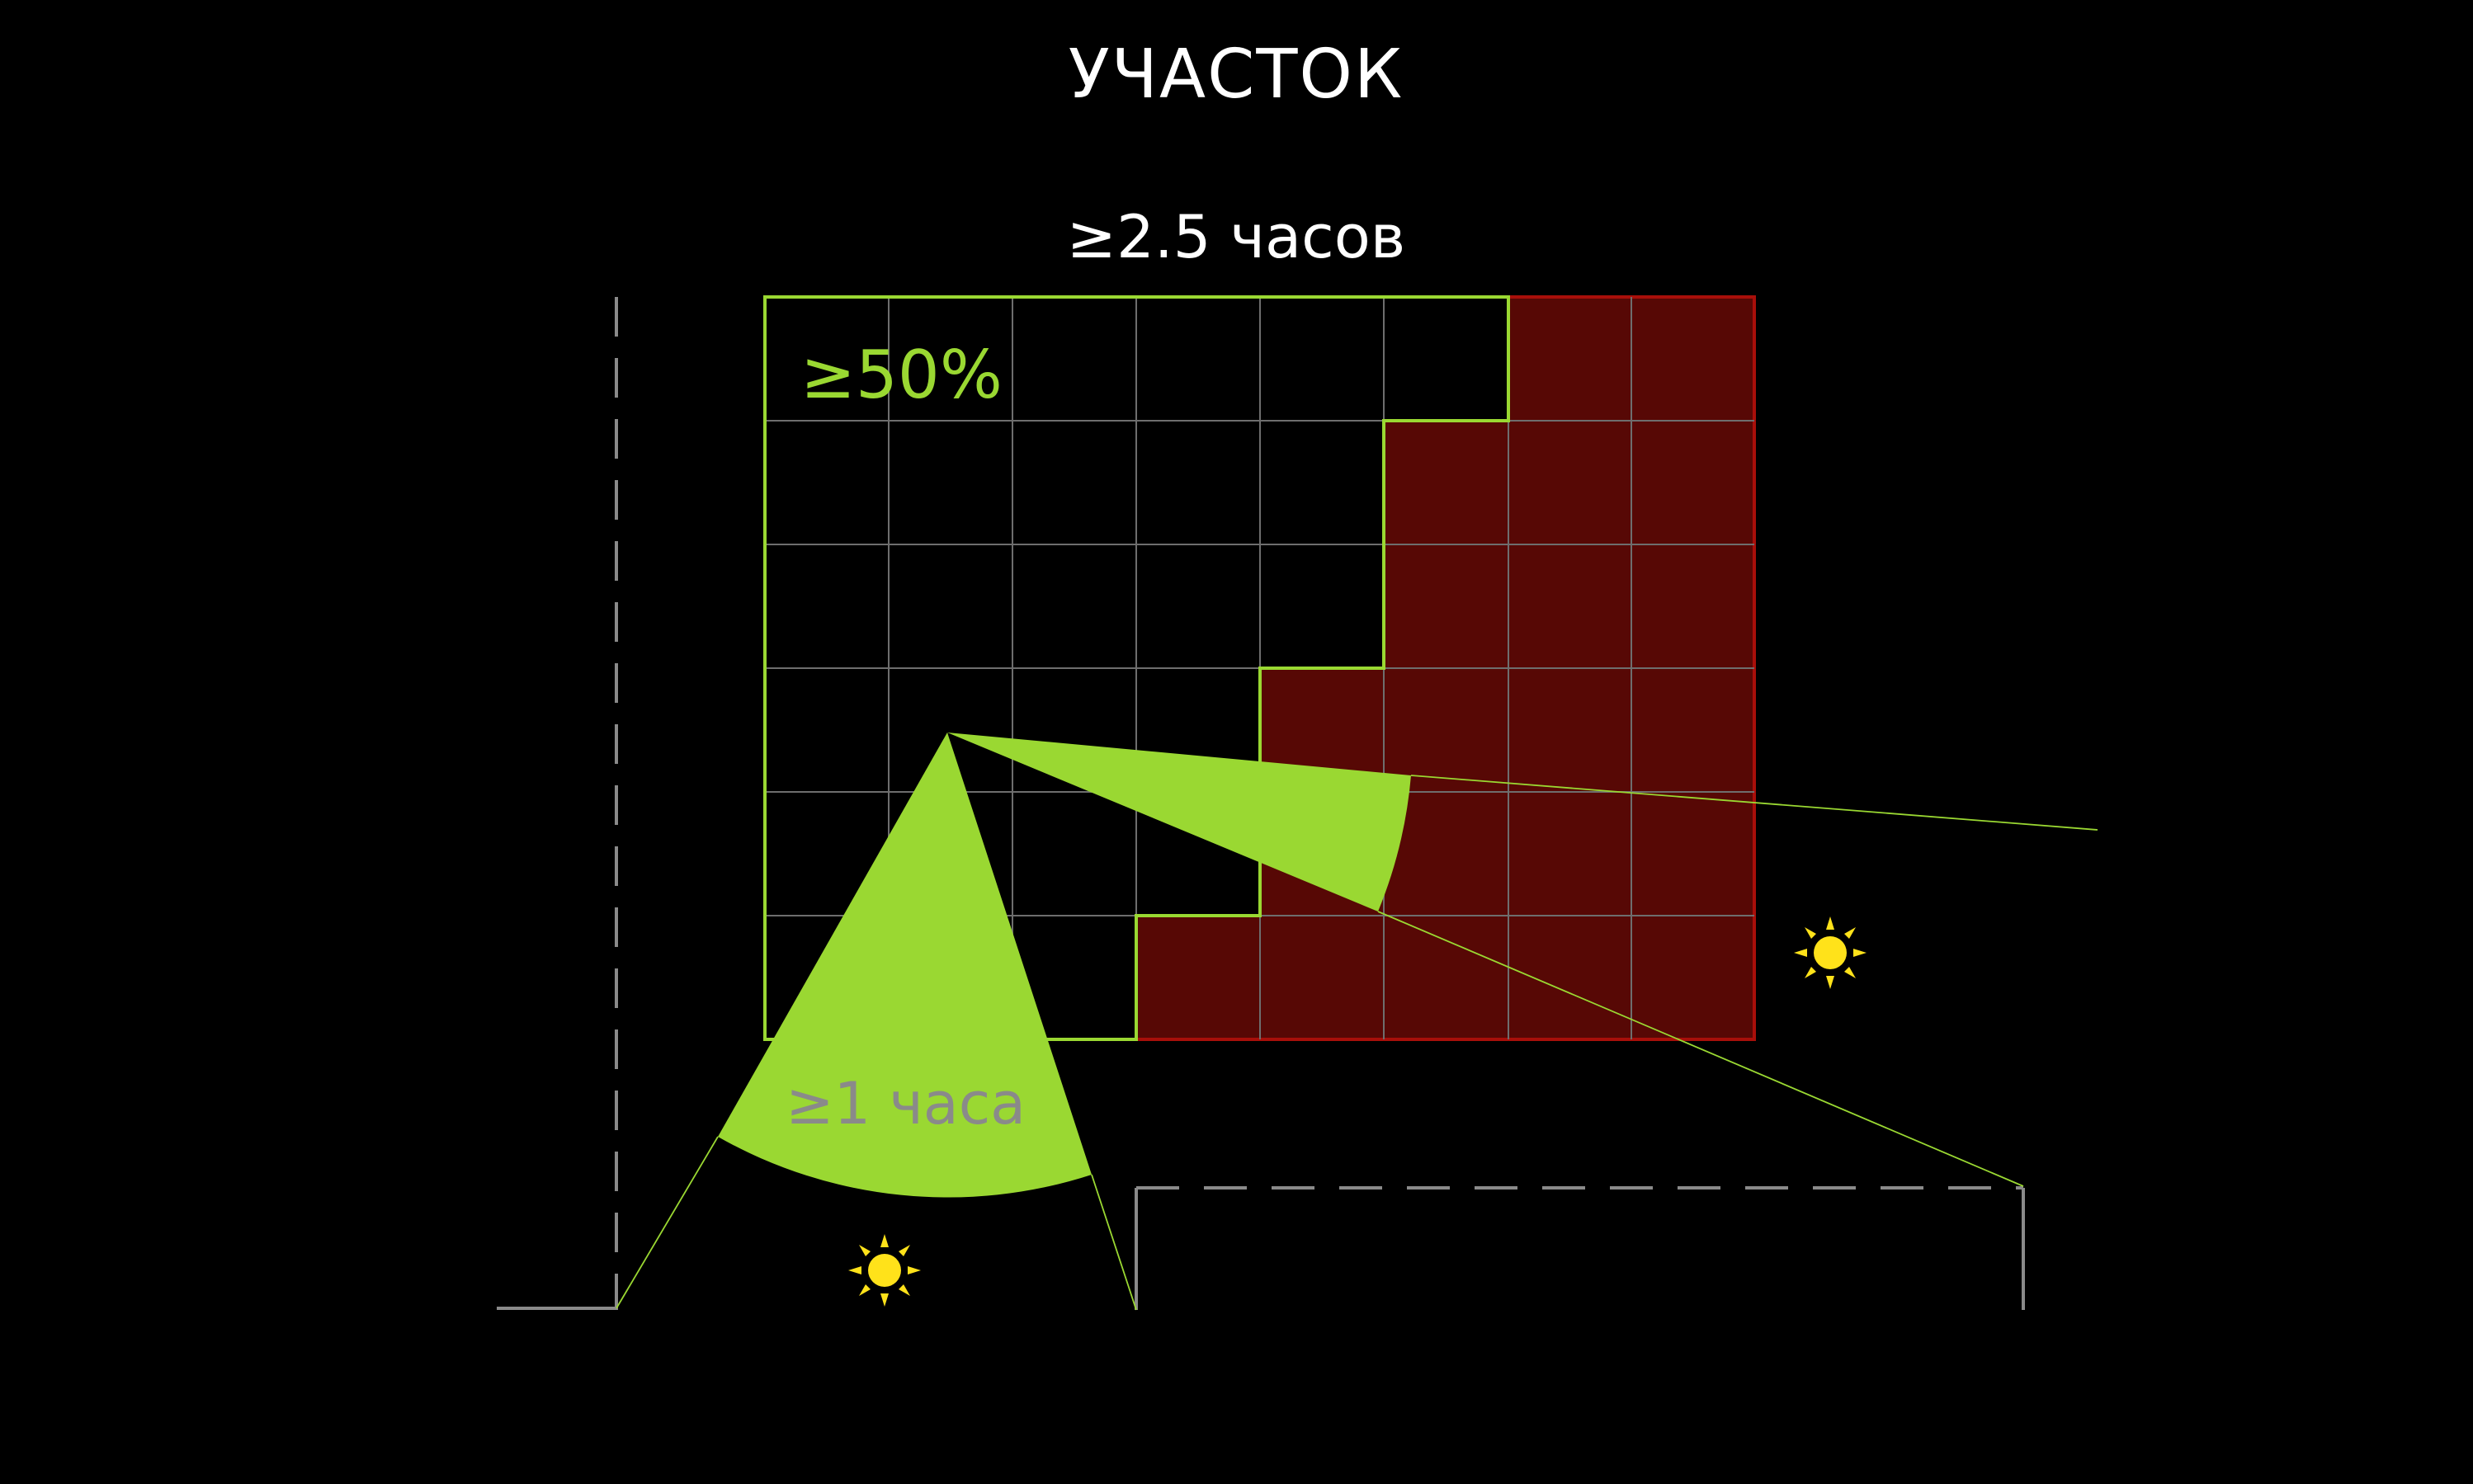 This screenshot has height=1484, width=2473. What do you see at coordinates (906, 1104) in the screenshot?
I see `bottom-hours-label: ≥1 часа` at bounding box center [906, 1104].